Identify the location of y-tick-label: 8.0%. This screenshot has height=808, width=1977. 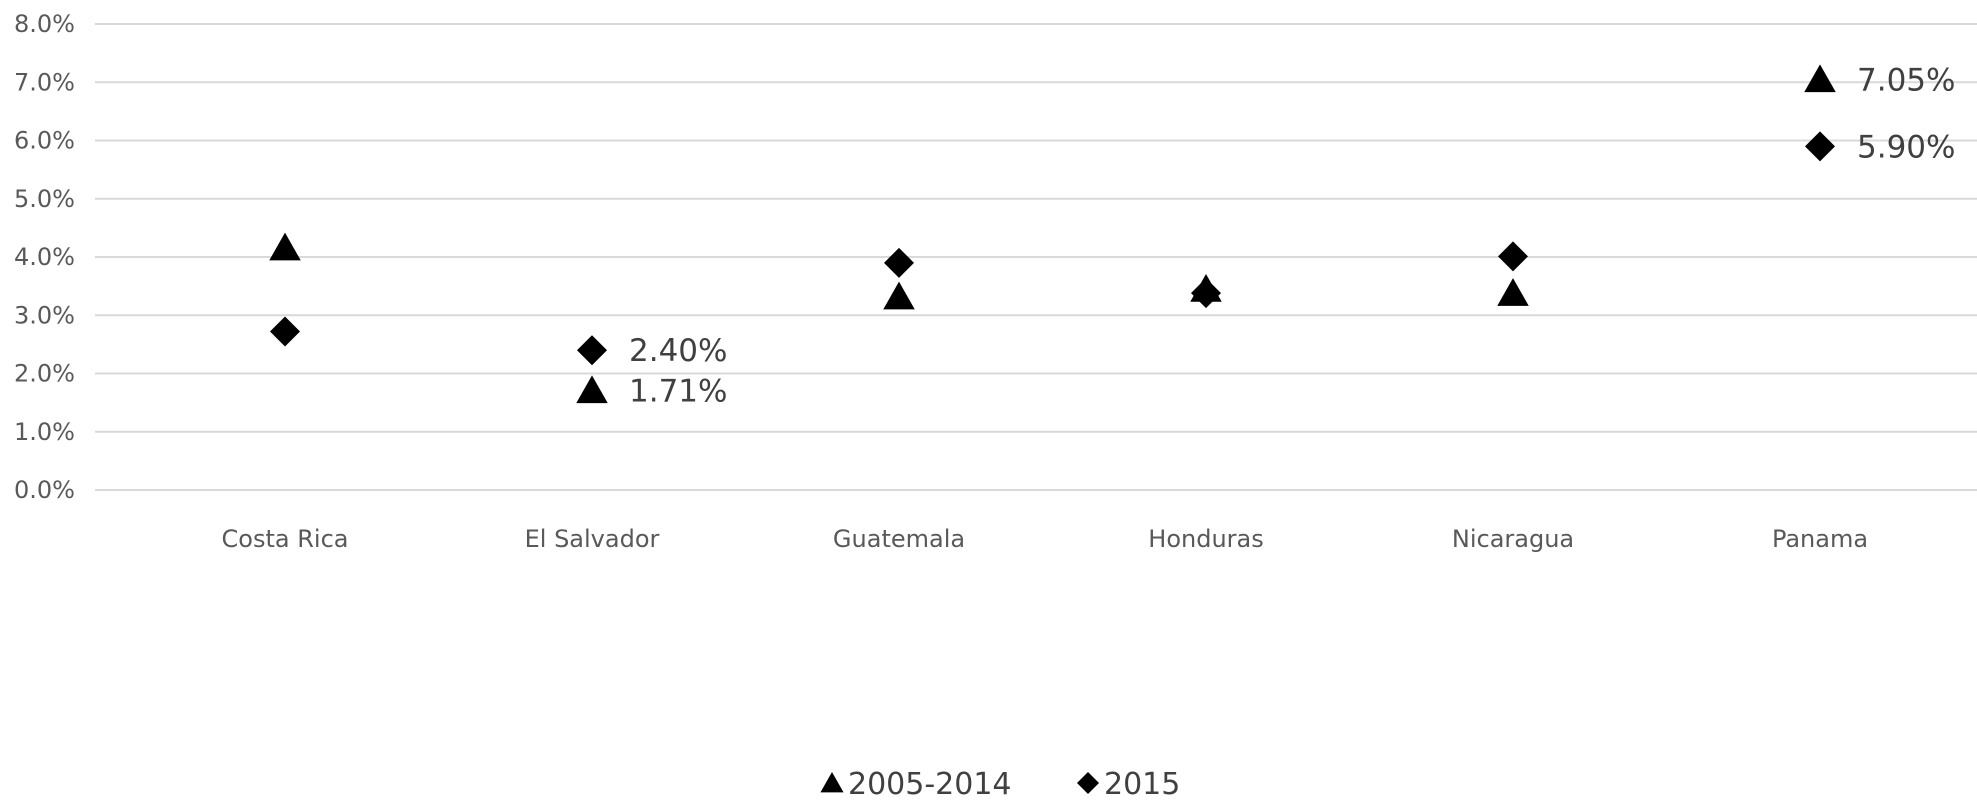
(44, 24).